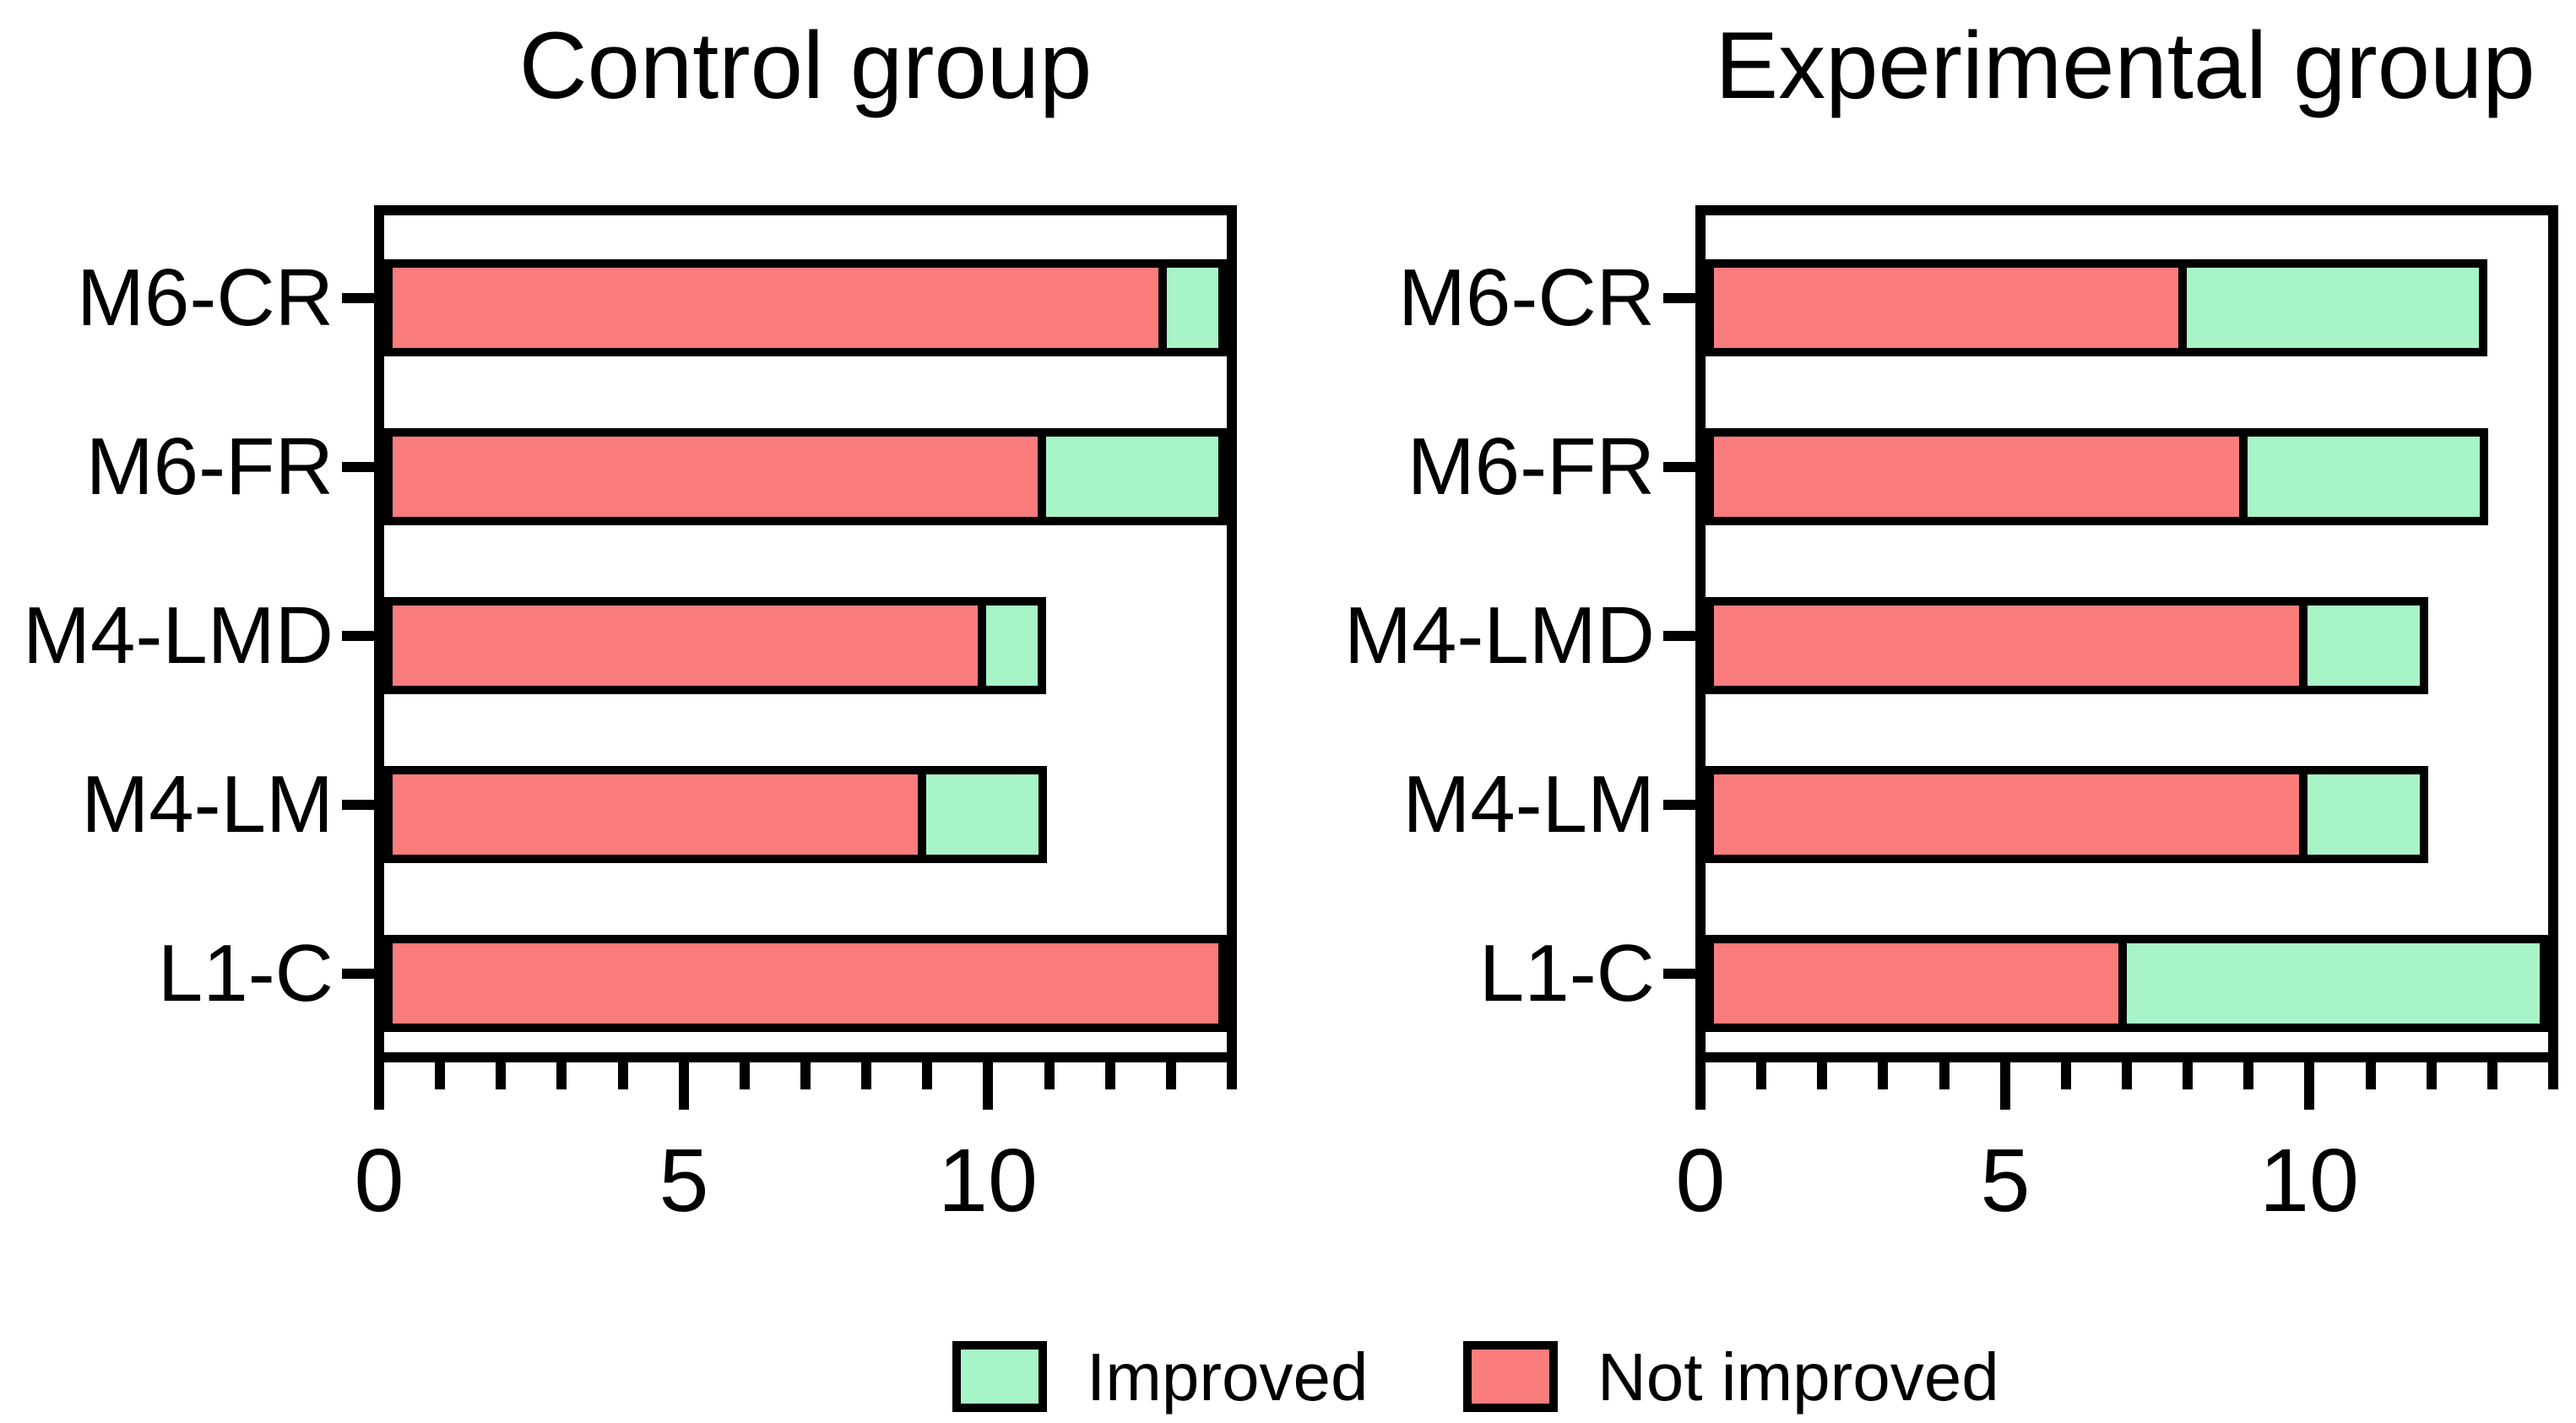 This screenshot has height=1423, width=2576. I want to click on chart-title-control: Control group, so click(806, 65).